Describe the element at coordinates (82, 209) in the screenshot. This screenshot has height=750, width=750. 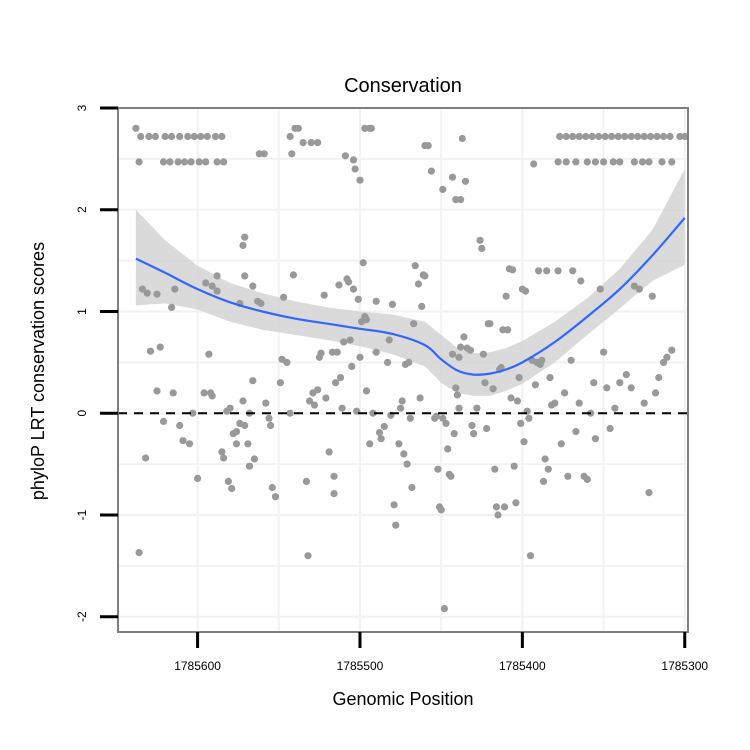
I see `y-tick-label: 2` at that location.